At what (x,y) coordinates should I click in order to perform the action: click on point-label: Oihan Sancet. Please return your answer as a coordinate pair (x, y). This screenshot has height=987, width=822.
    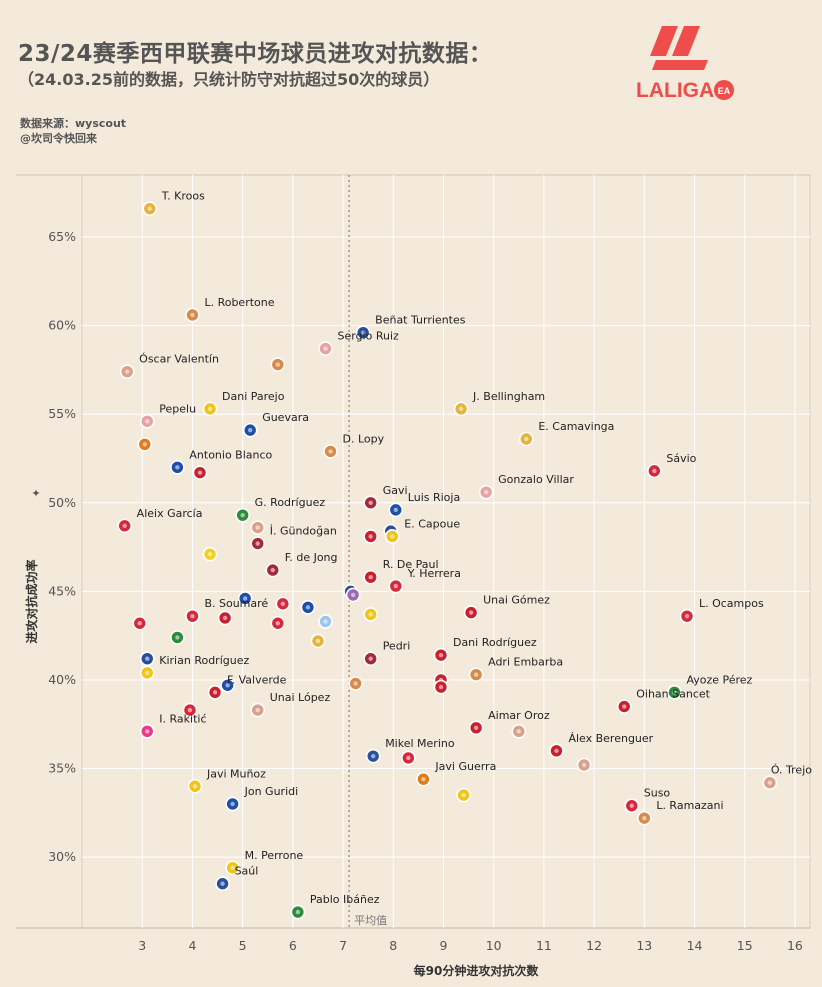
    Looking at the image, I should click on (673, 694).